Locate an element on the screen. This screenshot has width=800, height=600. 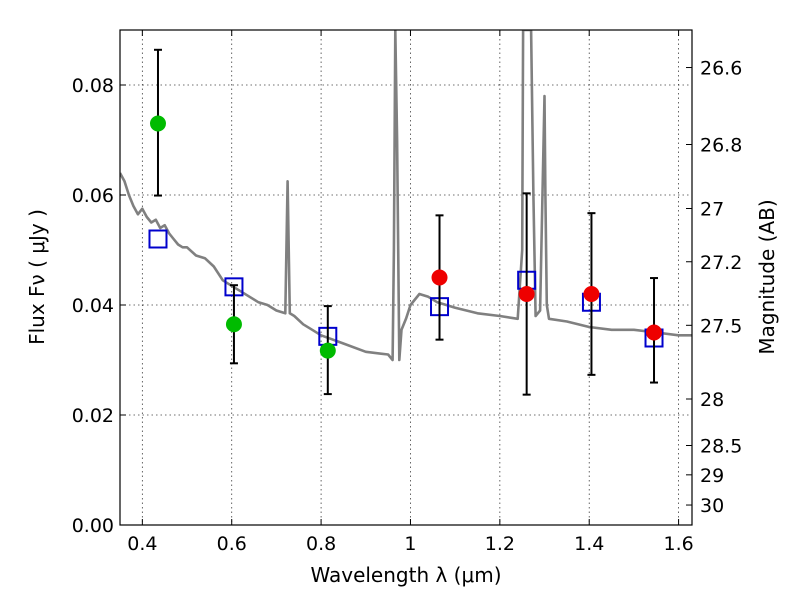
x-axis-title: Wavelength λ (μm) is located at coordinates (405, 575).